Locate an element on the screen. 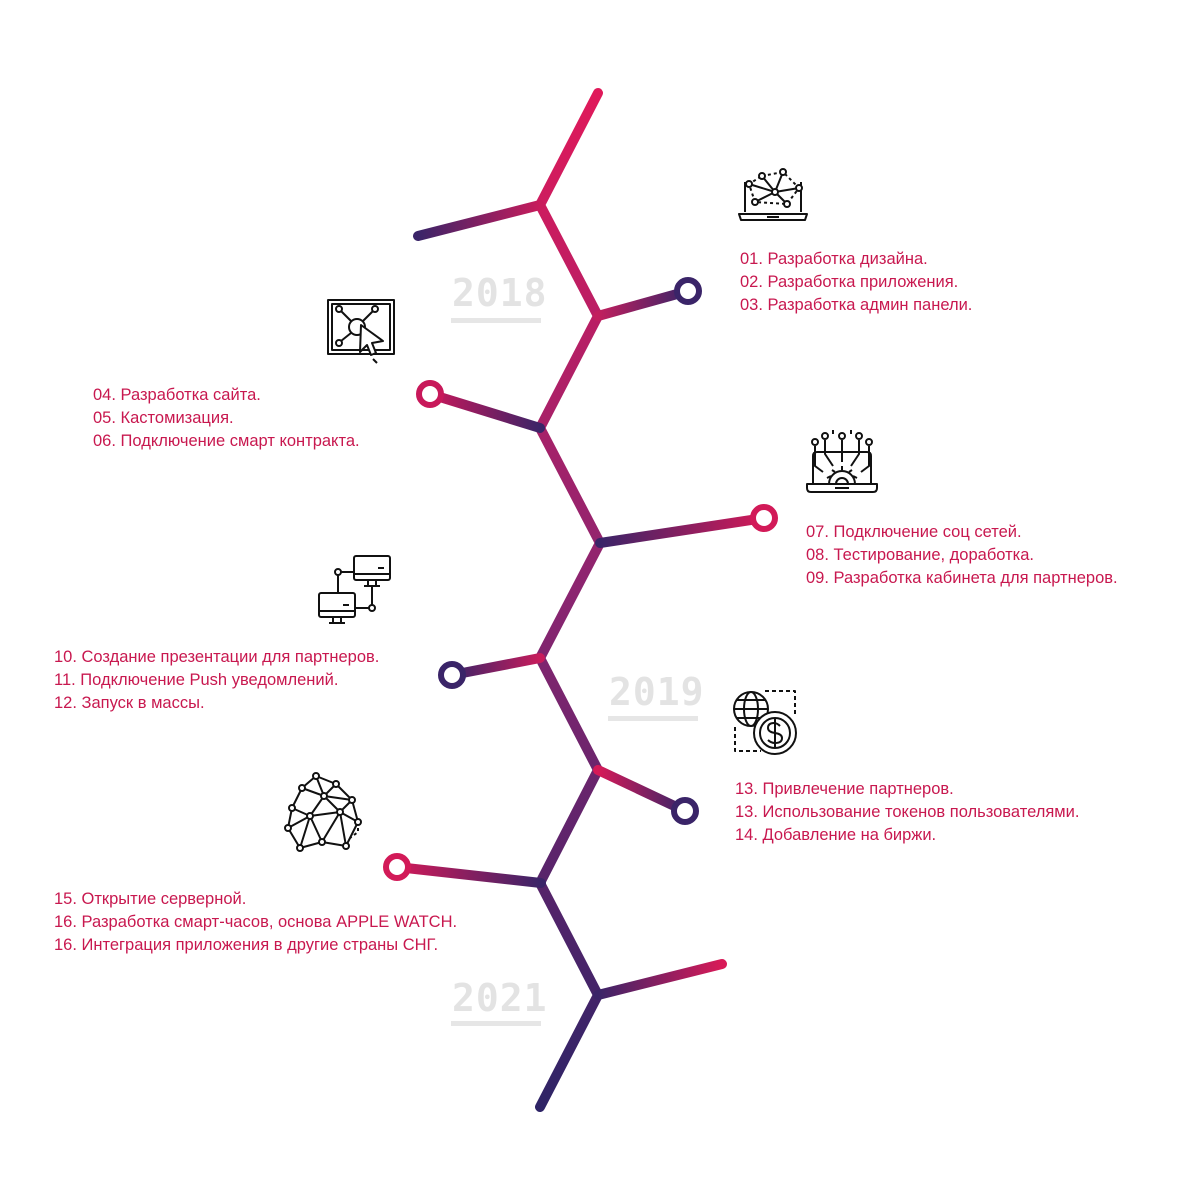 Image resolution: width=1179 pixels, height=1200 pixels. milestone-item: 04. Разработка сайта. is located at coordinates (177, 395).